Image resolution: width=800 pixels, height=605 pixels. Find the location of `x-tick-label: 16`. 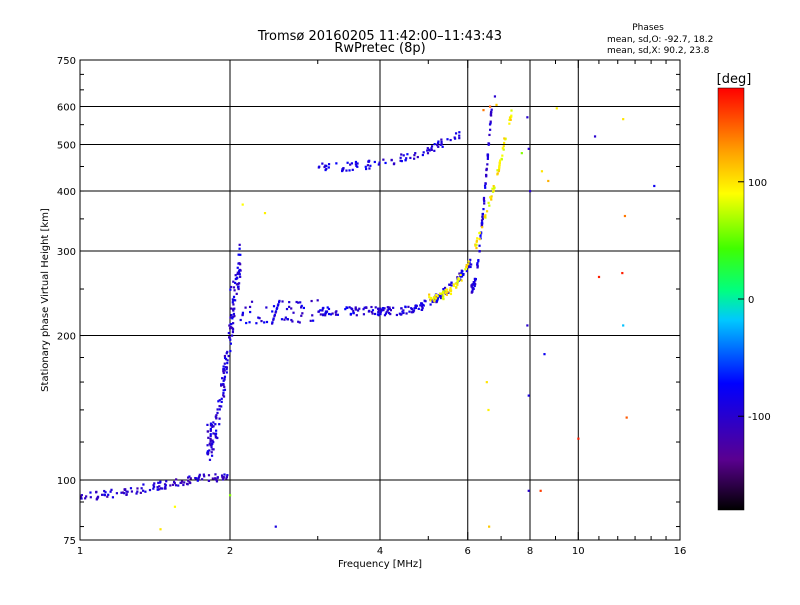

x-tick-label: 16 is located at coordinates (680, 551).